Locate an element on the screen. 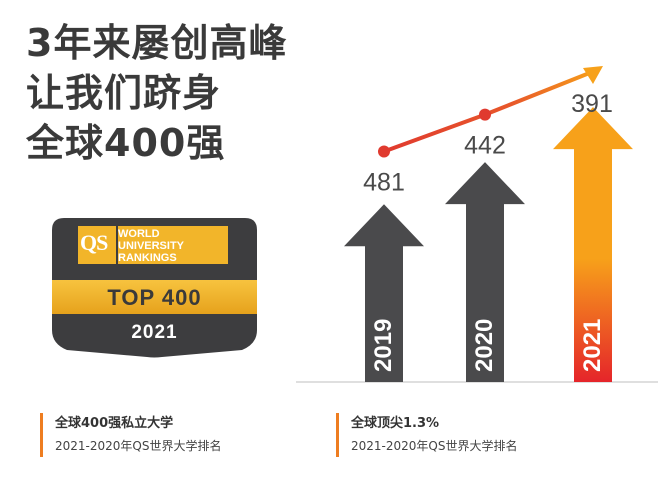 The image size is (658, 492). note-top-percent: 全球顶尖1.3% 2021-2020年QS世界大学排名 is located at coordinates (426, 435).